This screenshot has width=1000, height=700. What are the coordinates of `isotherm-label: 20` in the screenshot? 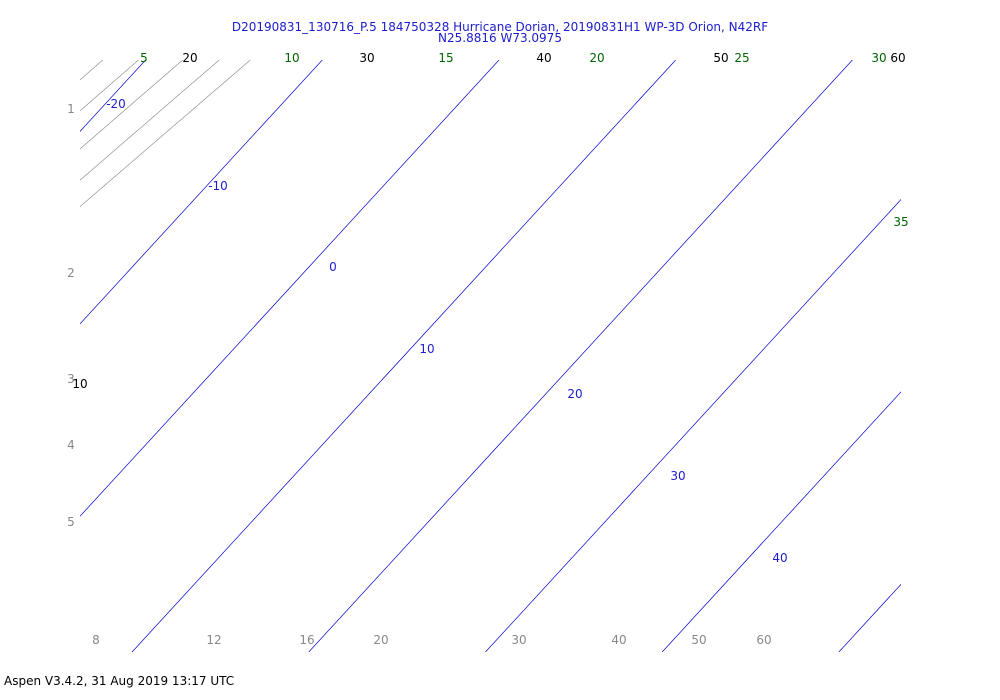 It's located at (574, 394).